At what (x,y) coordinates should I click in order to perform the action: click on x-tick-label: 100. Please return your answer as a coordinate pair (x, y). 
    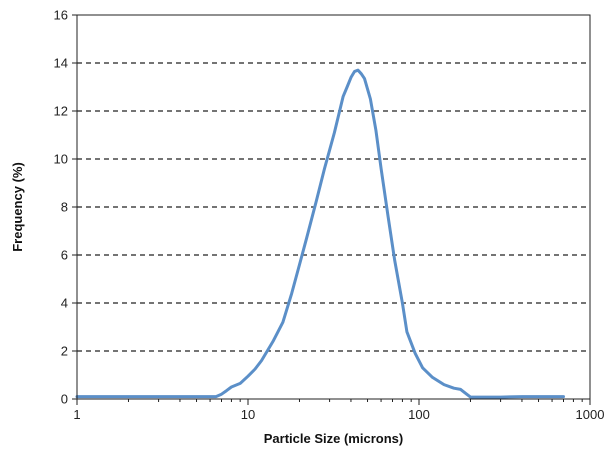
    Looking at the image, I should click on (419, 414).